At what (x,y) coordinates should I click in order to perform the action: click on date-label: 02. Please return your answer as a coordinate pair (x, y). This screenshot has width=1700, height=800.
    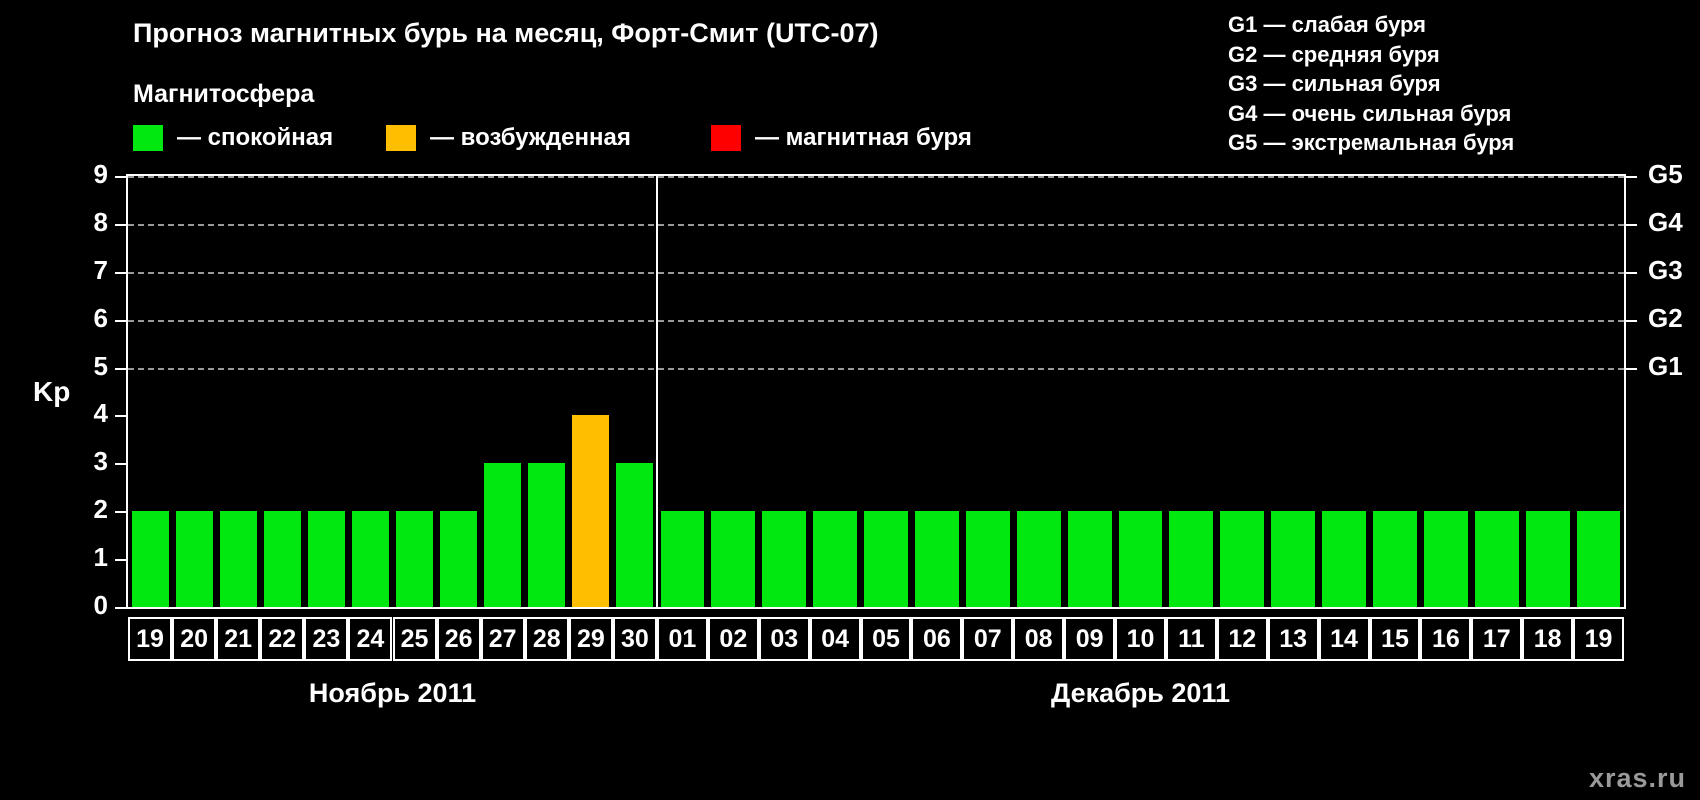
    Looking at the image, I should click on (733, 639).